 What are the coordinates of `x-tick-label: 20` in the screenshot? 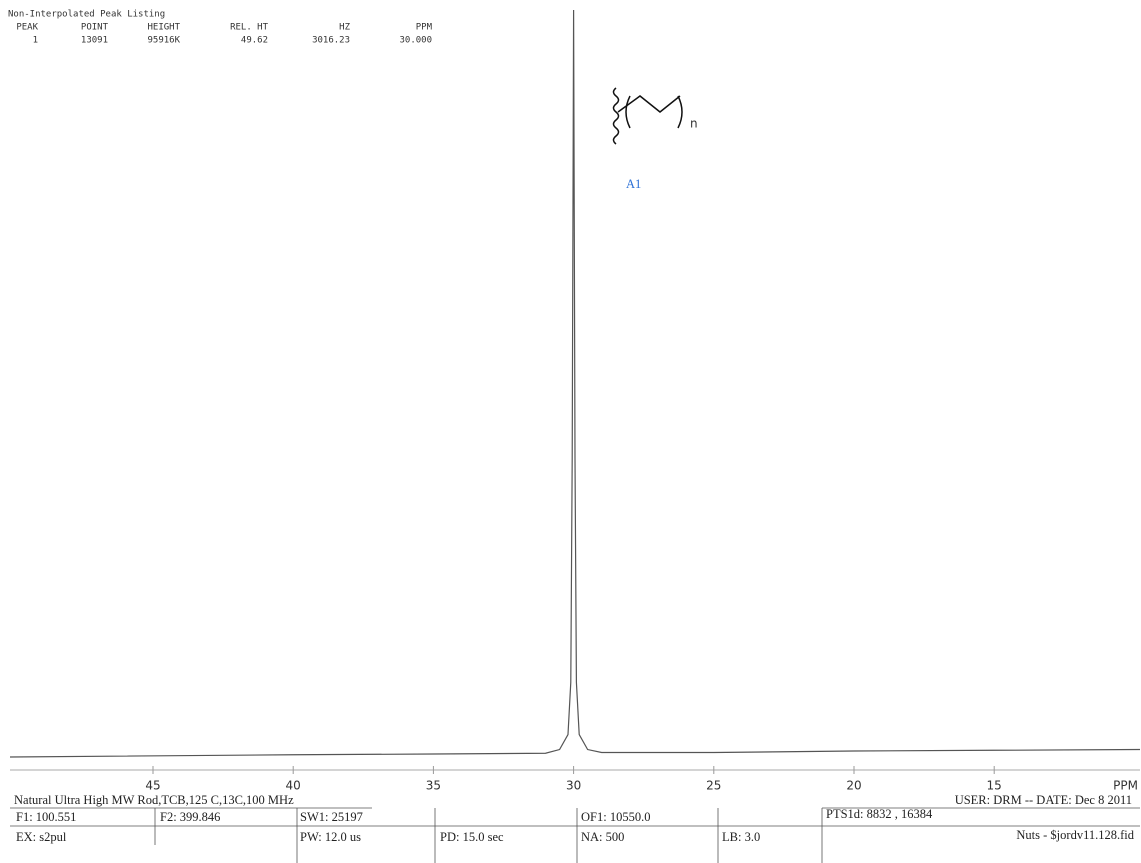 It's located at (853, 786).